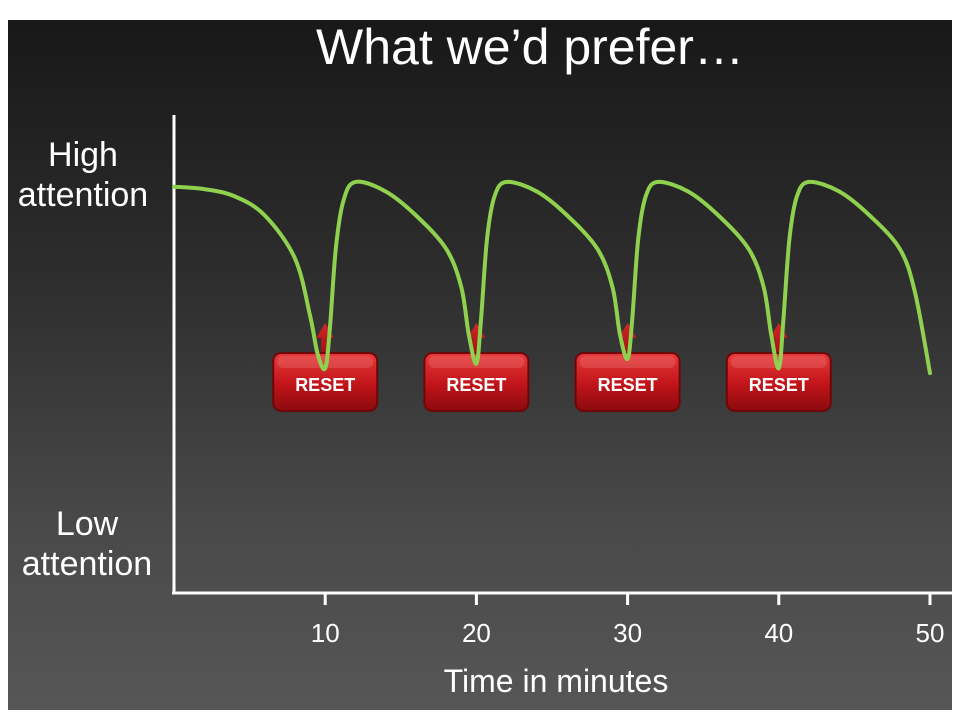 The width and height of the screenshot is (960, 720). What do you see at coordinates (87, 544) in the screenshot?
I see `y-label-low: Low attention` at bounding box center [87, 544].